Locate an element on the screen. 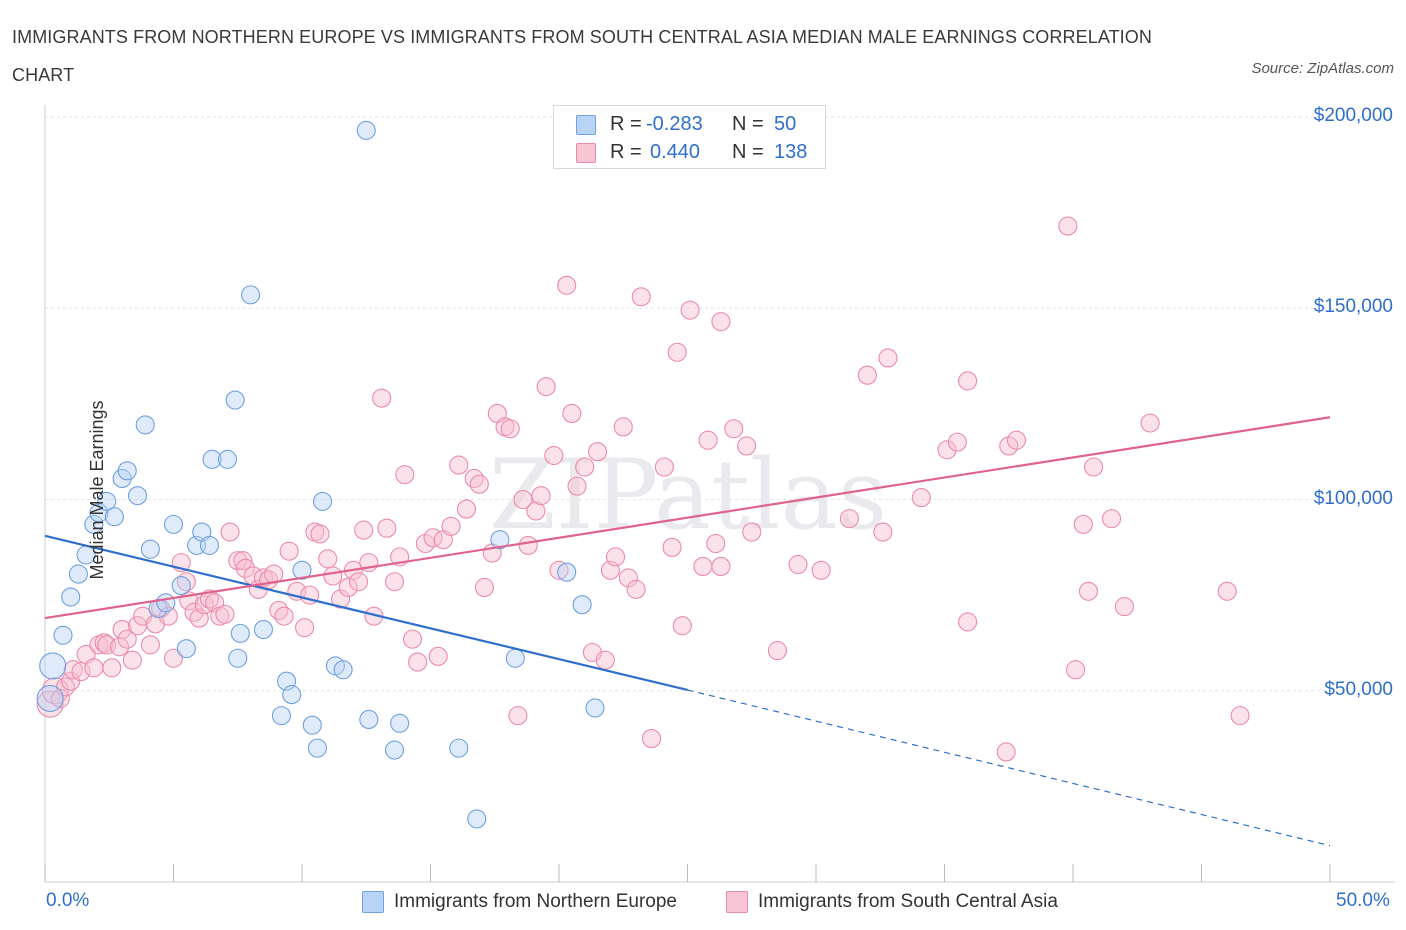  legend-label: Immigrants from South Central Asia is located at coordinates (908, 901).